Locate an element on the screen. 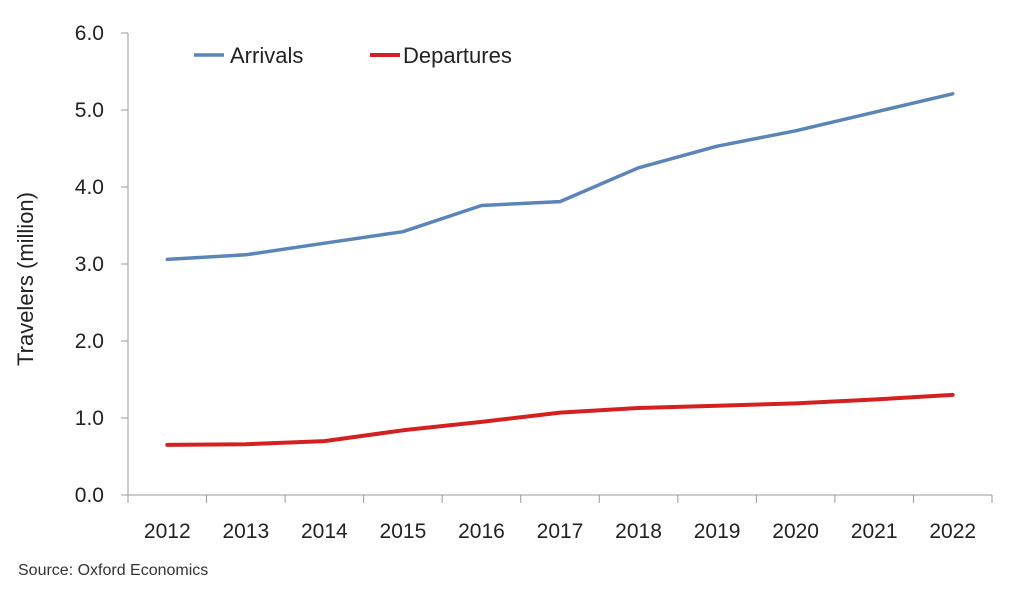 The image size is (1024, 597). y-tick-label: 2.0 is located at coordinates (89, 341).